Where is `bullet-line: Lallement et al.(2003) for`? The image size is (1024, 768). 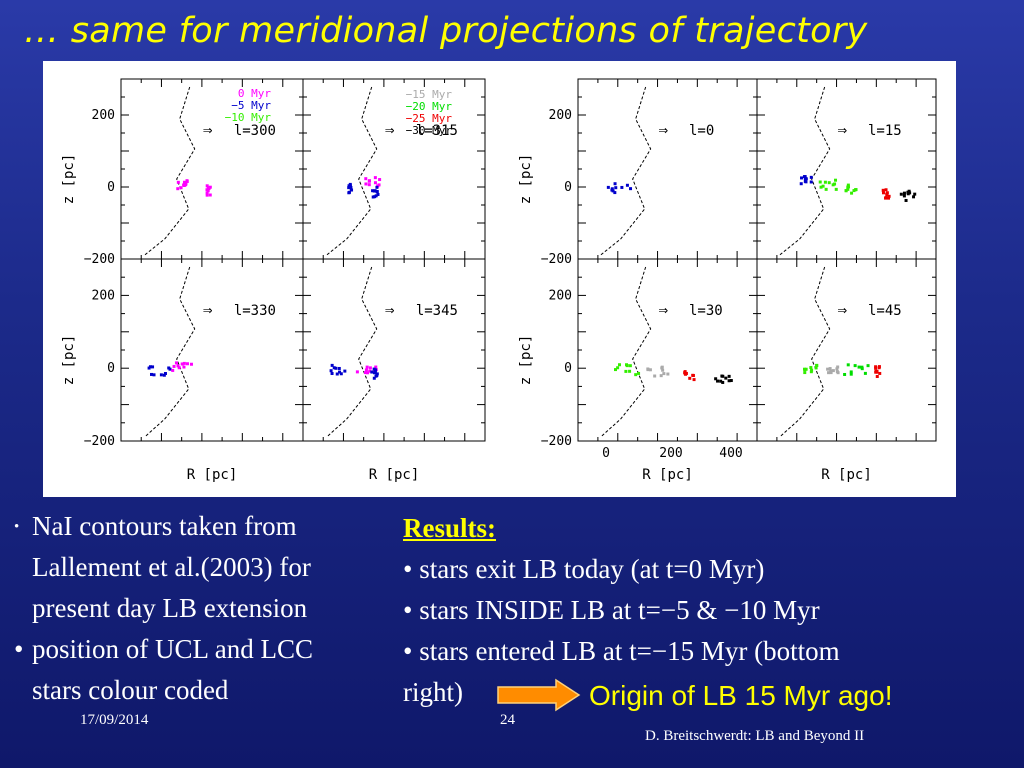 bullet-line: Lallement et al.(2003) for is located at coordinates (171, 567).